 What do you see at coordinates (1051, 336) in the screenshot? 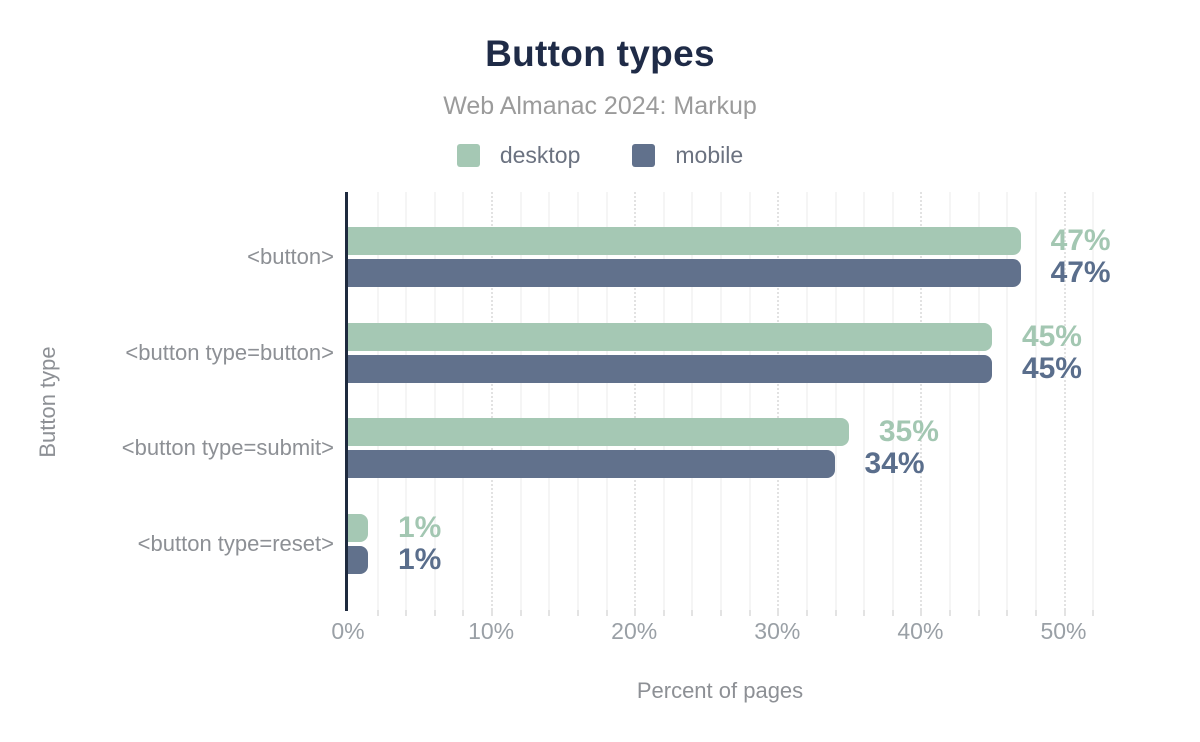
I see `value-label-desktop: 45%` at bounding box center [1051, 336].